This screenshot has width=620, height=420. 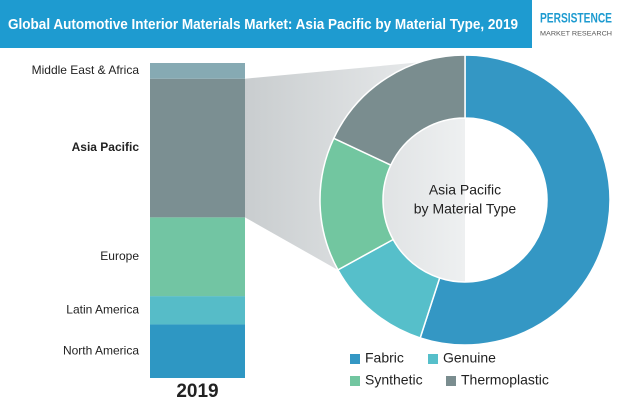 I want to click on legend-label: Thermoplastic, so click(x=505, y=380).